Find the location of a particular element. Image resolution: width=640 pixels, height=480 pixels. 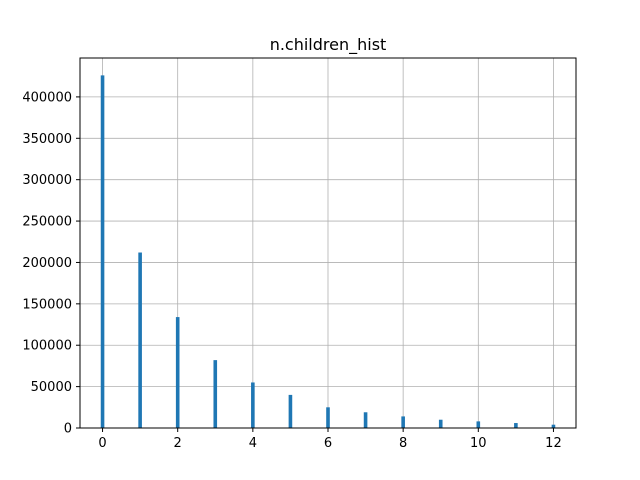

y-tick-label: 100000 is located at coordinates (47, 346).